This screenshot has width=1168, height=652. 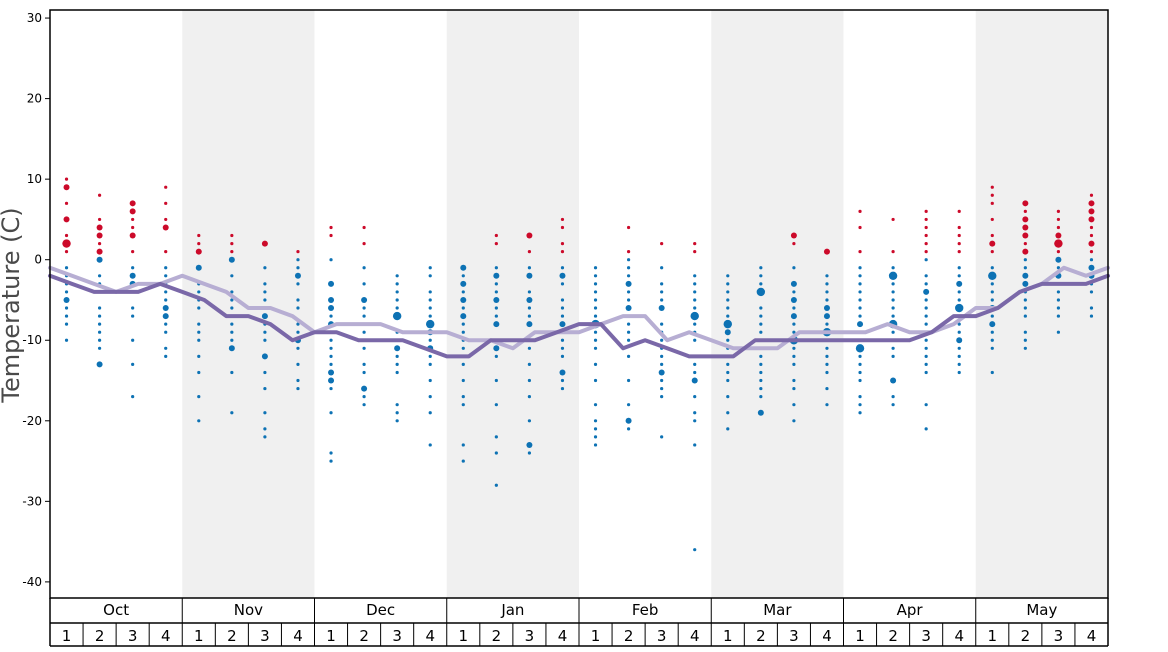 I want to click on y-tick-label: -40, so click(x=32, y=582).